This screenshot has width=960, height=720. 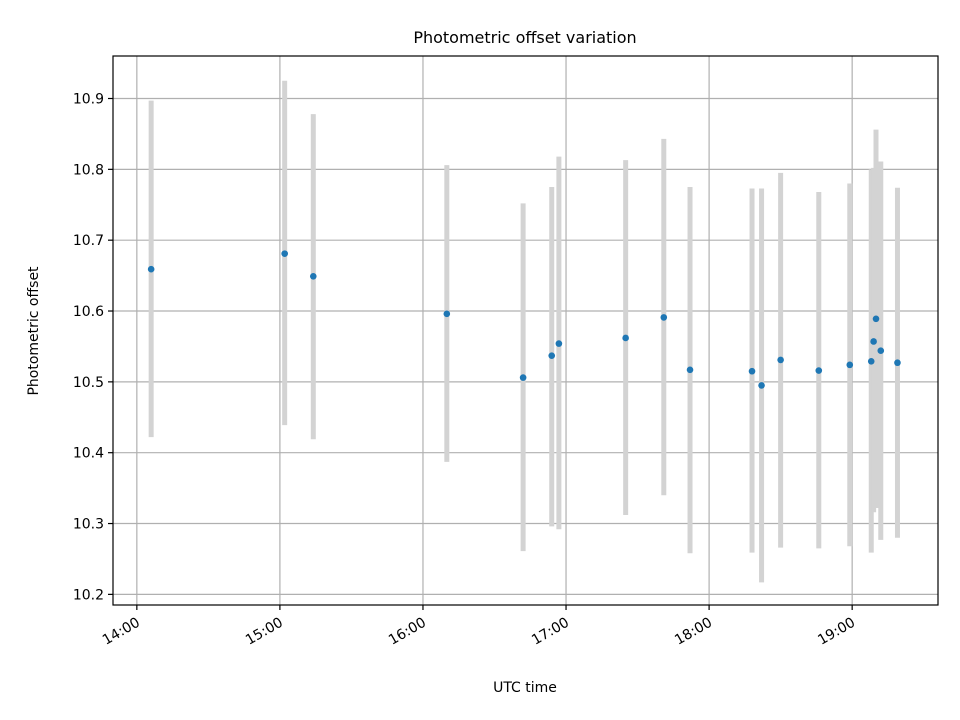 What do you see at coordinates (34, 331) in the screenshot?
I see `y-axis-label: Photometric offset` at bounding box center [34, 331].